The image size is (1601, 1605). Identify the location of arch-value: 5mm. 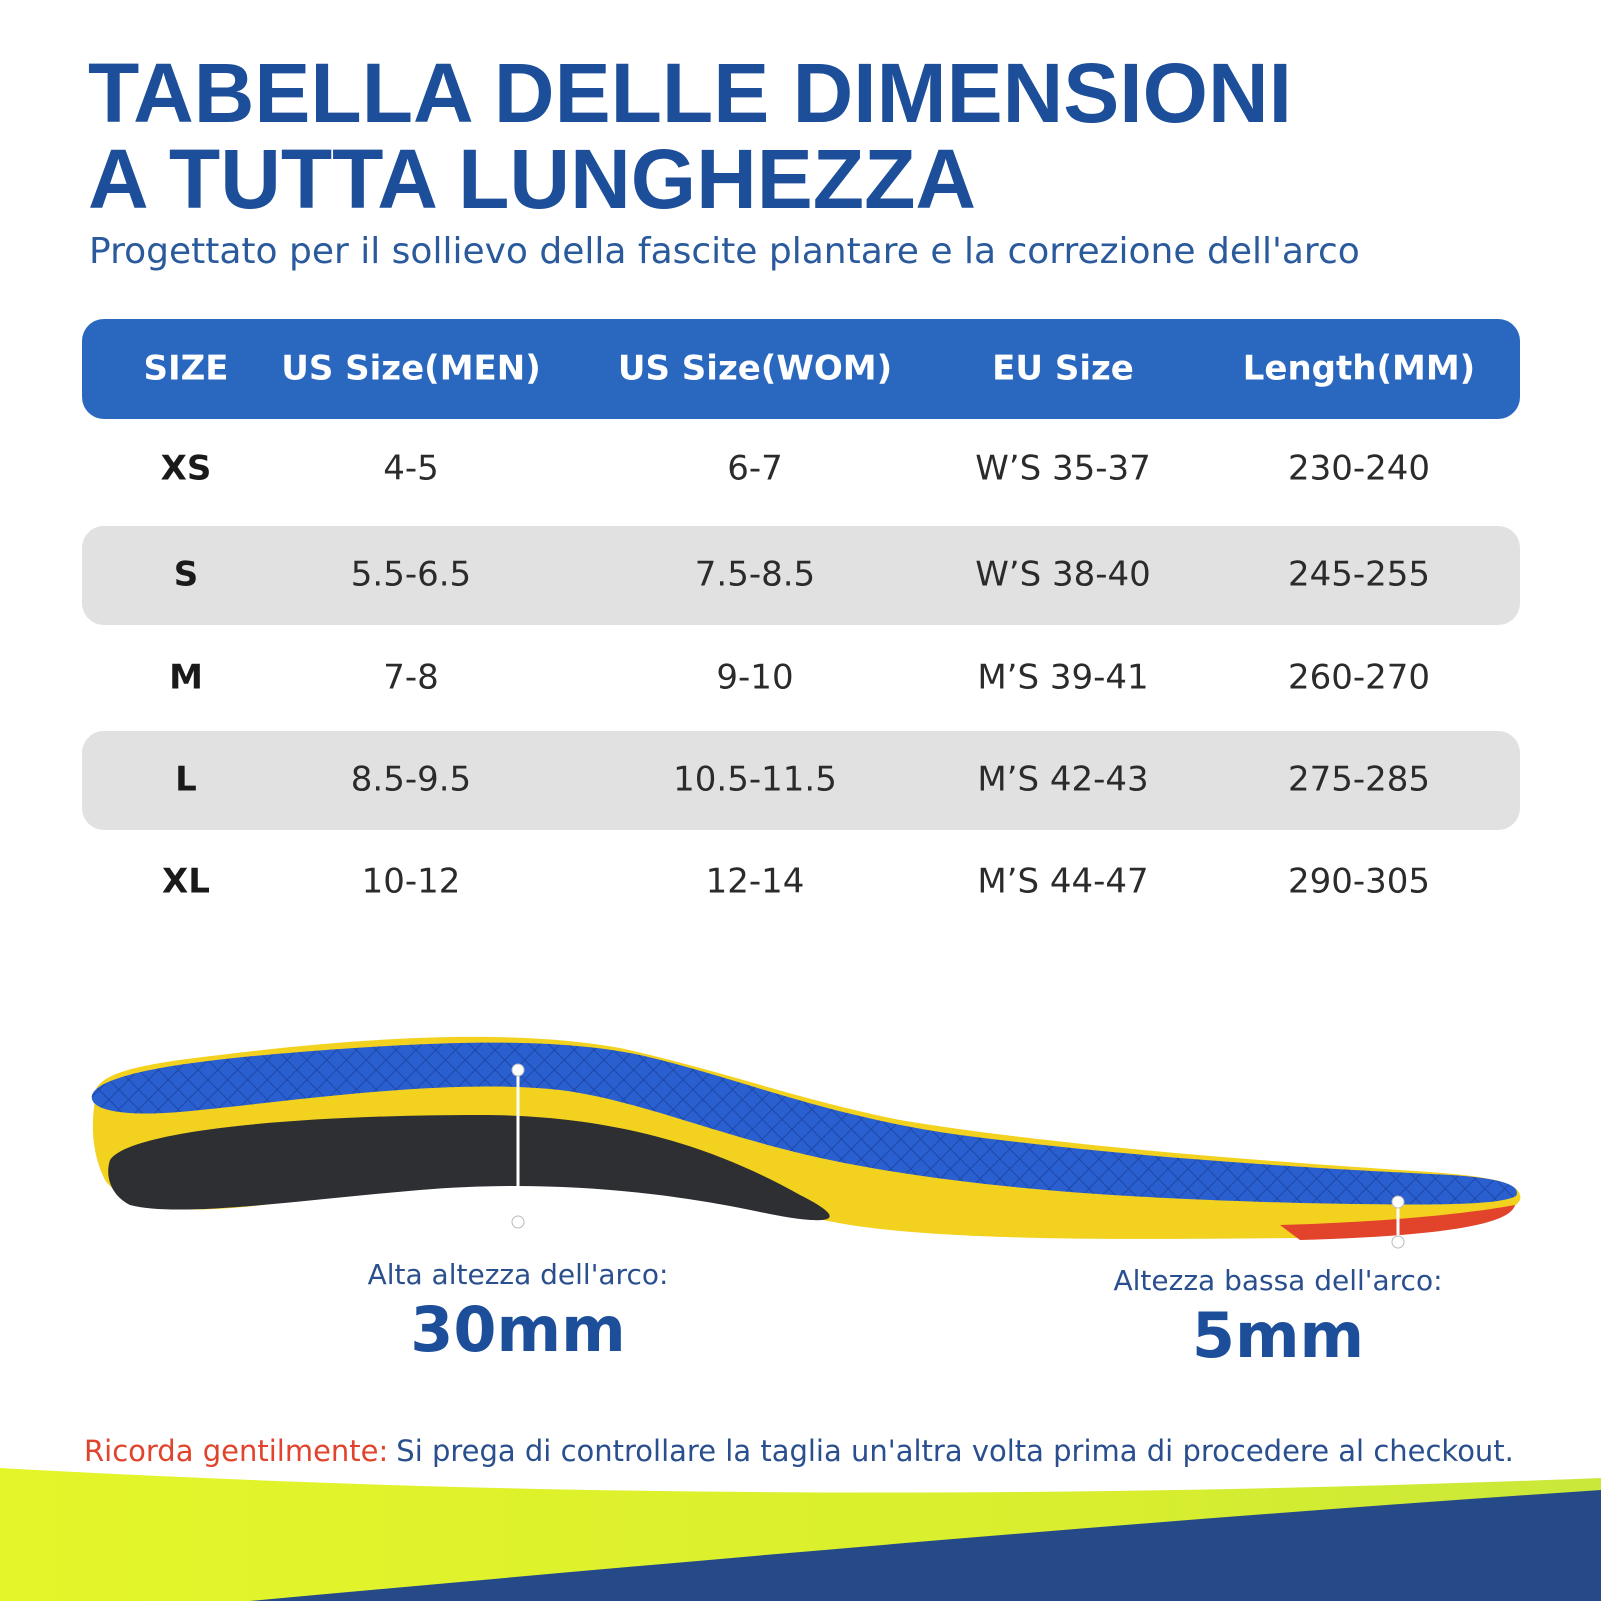
(1278, 1335).